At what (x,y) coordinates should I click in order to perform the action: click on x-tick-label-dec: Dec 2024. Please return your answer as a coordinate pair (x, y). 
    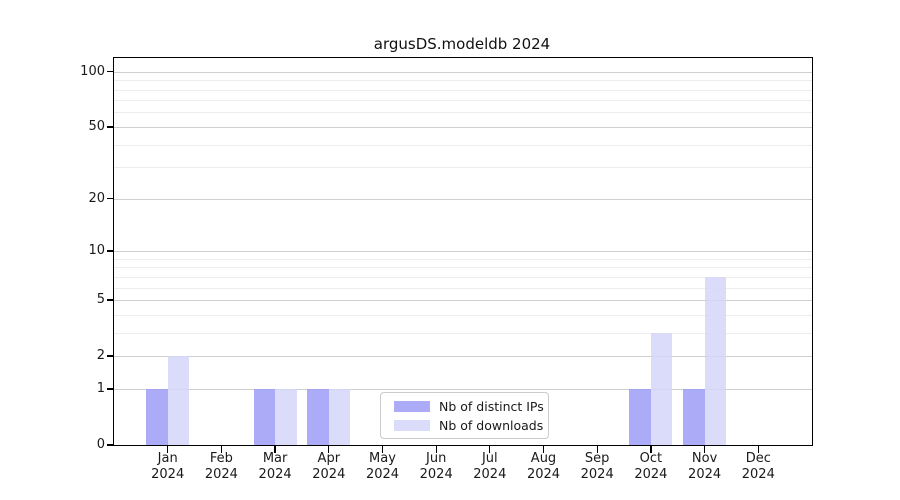
    Looking at the image, I should click on (758, 466).